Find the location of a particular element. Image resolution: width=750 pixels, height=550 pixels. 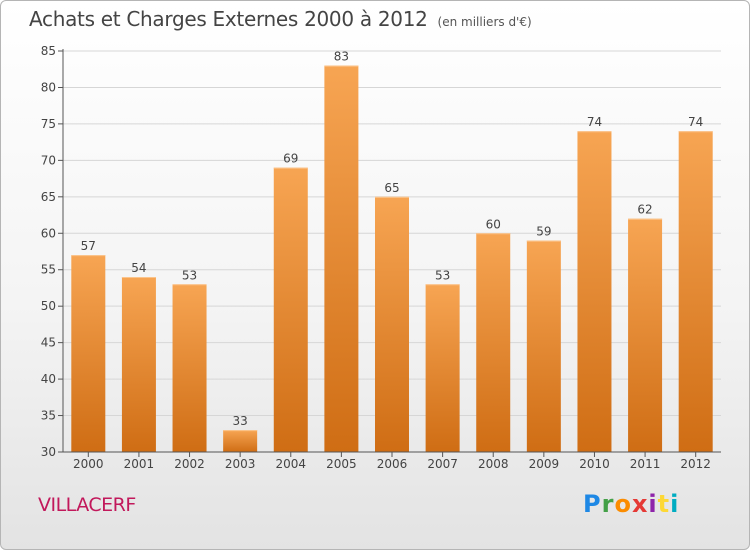

x-tick-label-2005: 2005 is located at coordinates (341, 464).